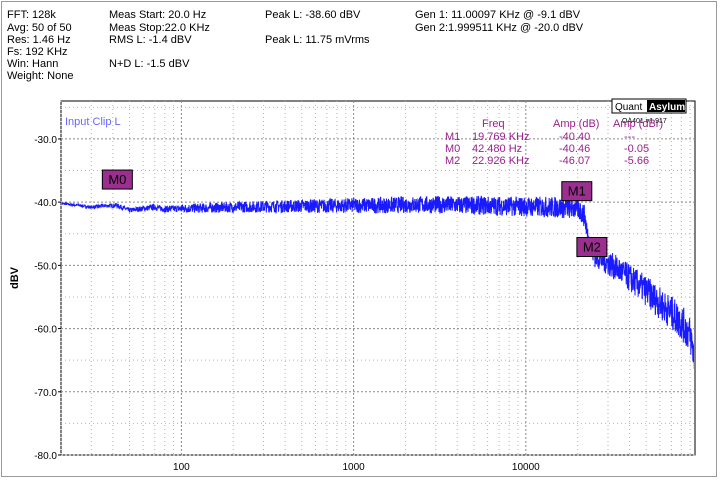 This screenshot has width=720, height=480. I want to click on window-readout: Win: Hann, so click(33, 64).